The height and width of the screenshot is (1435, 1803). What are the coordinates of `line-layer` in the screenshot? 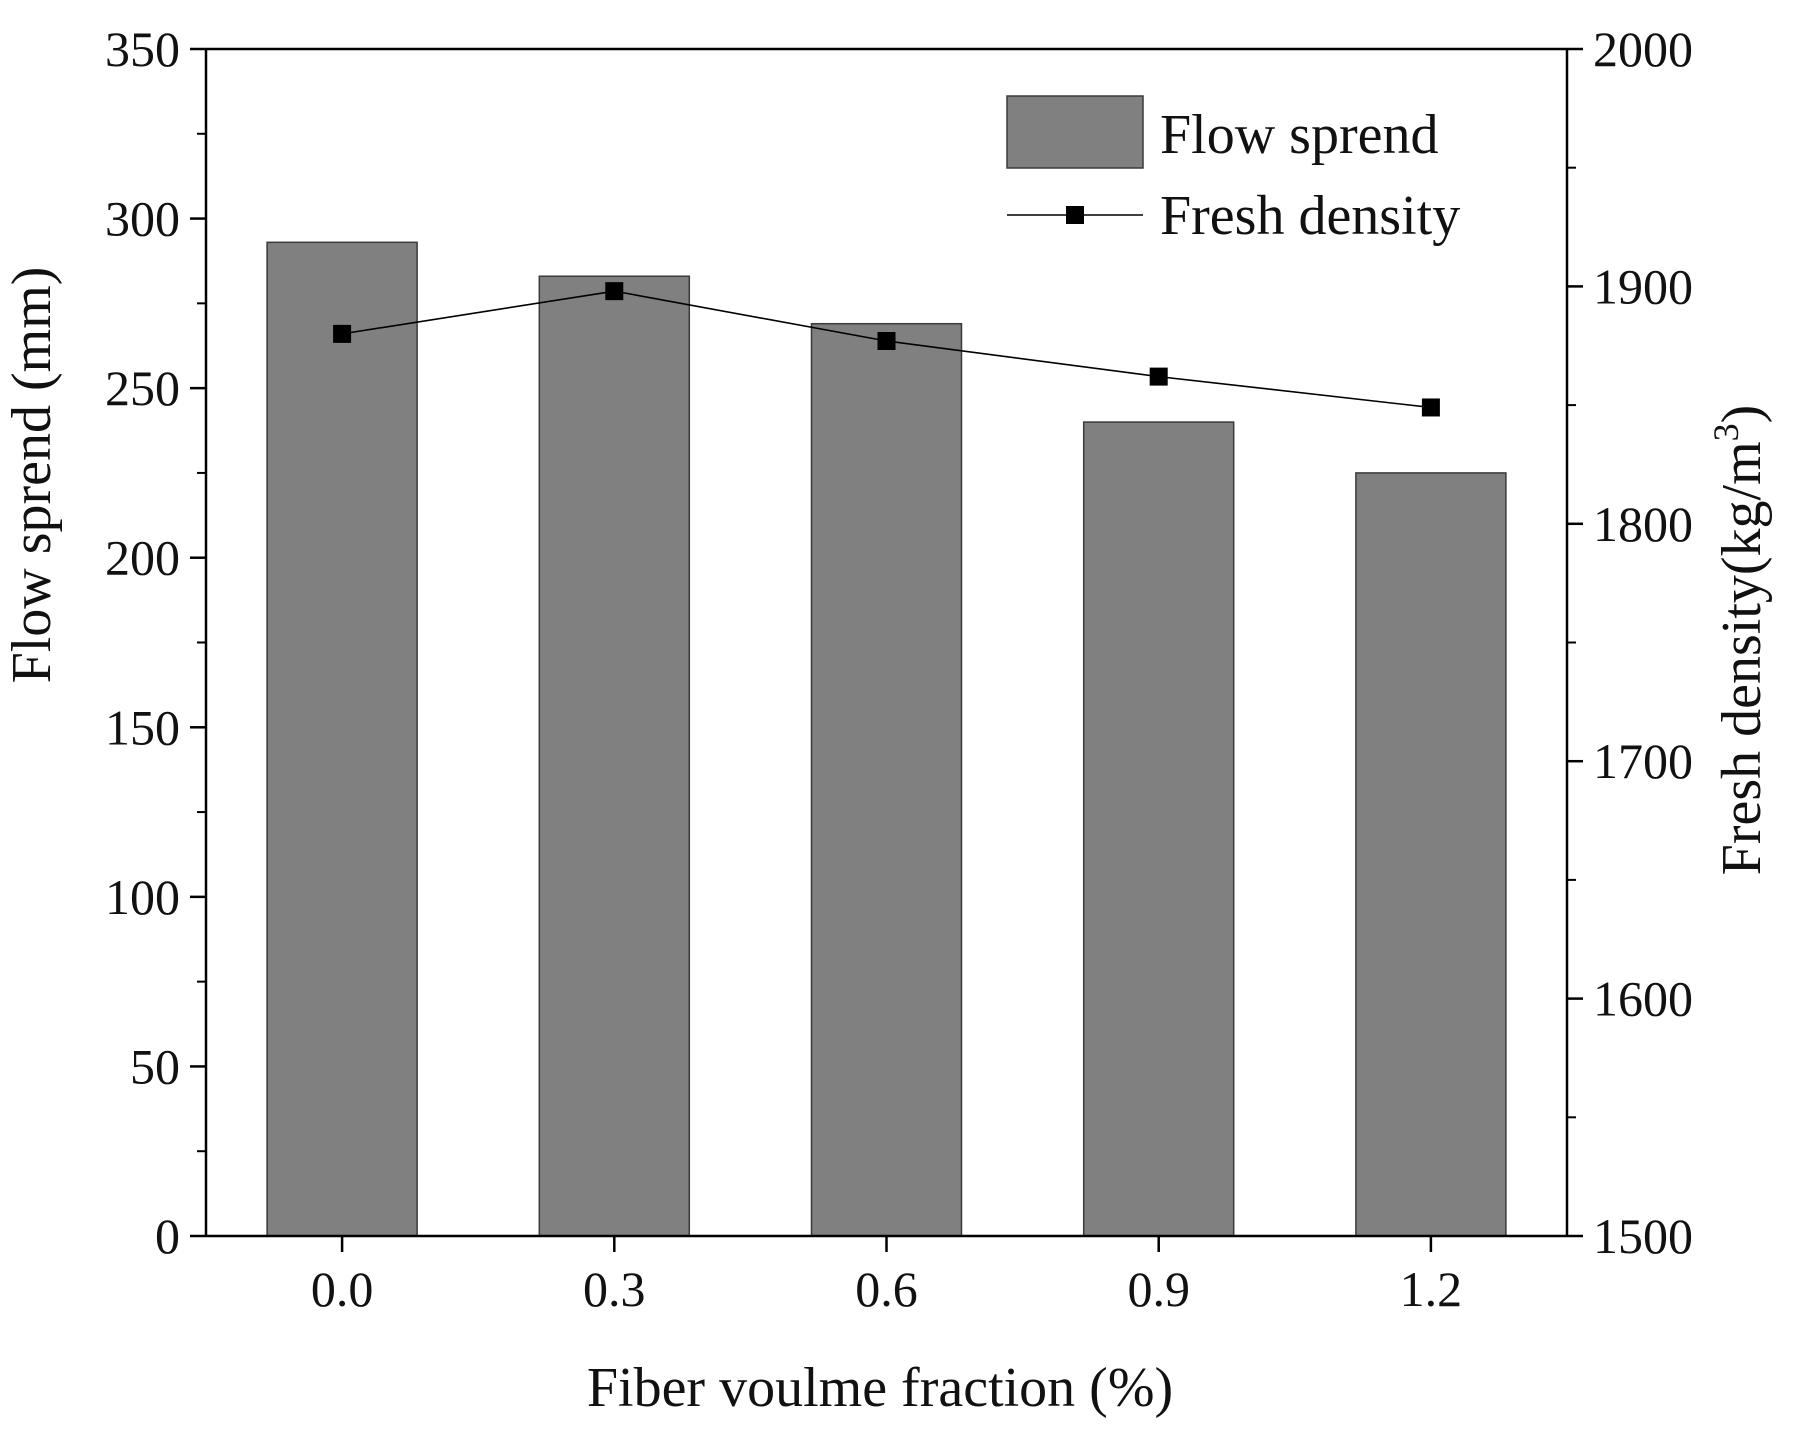 It's located at (886, 349).